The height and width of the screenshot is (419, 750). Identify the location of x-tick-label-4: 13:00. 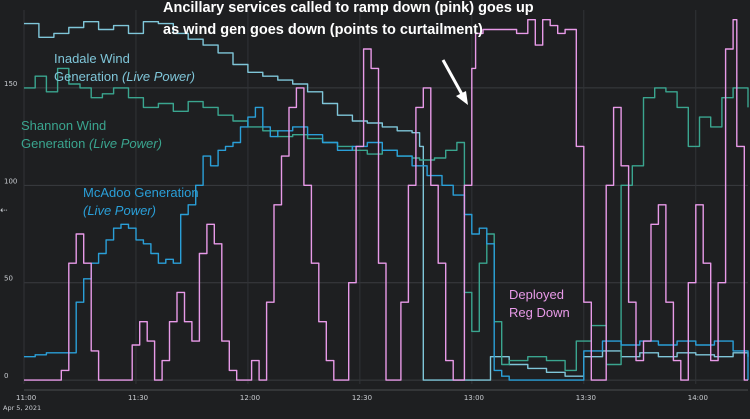
(474, 398).